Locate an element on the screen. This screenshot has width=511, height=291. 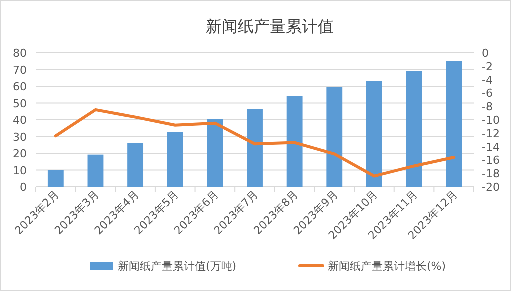
y-tick-label: 10 is located at coordinates (20, 171).